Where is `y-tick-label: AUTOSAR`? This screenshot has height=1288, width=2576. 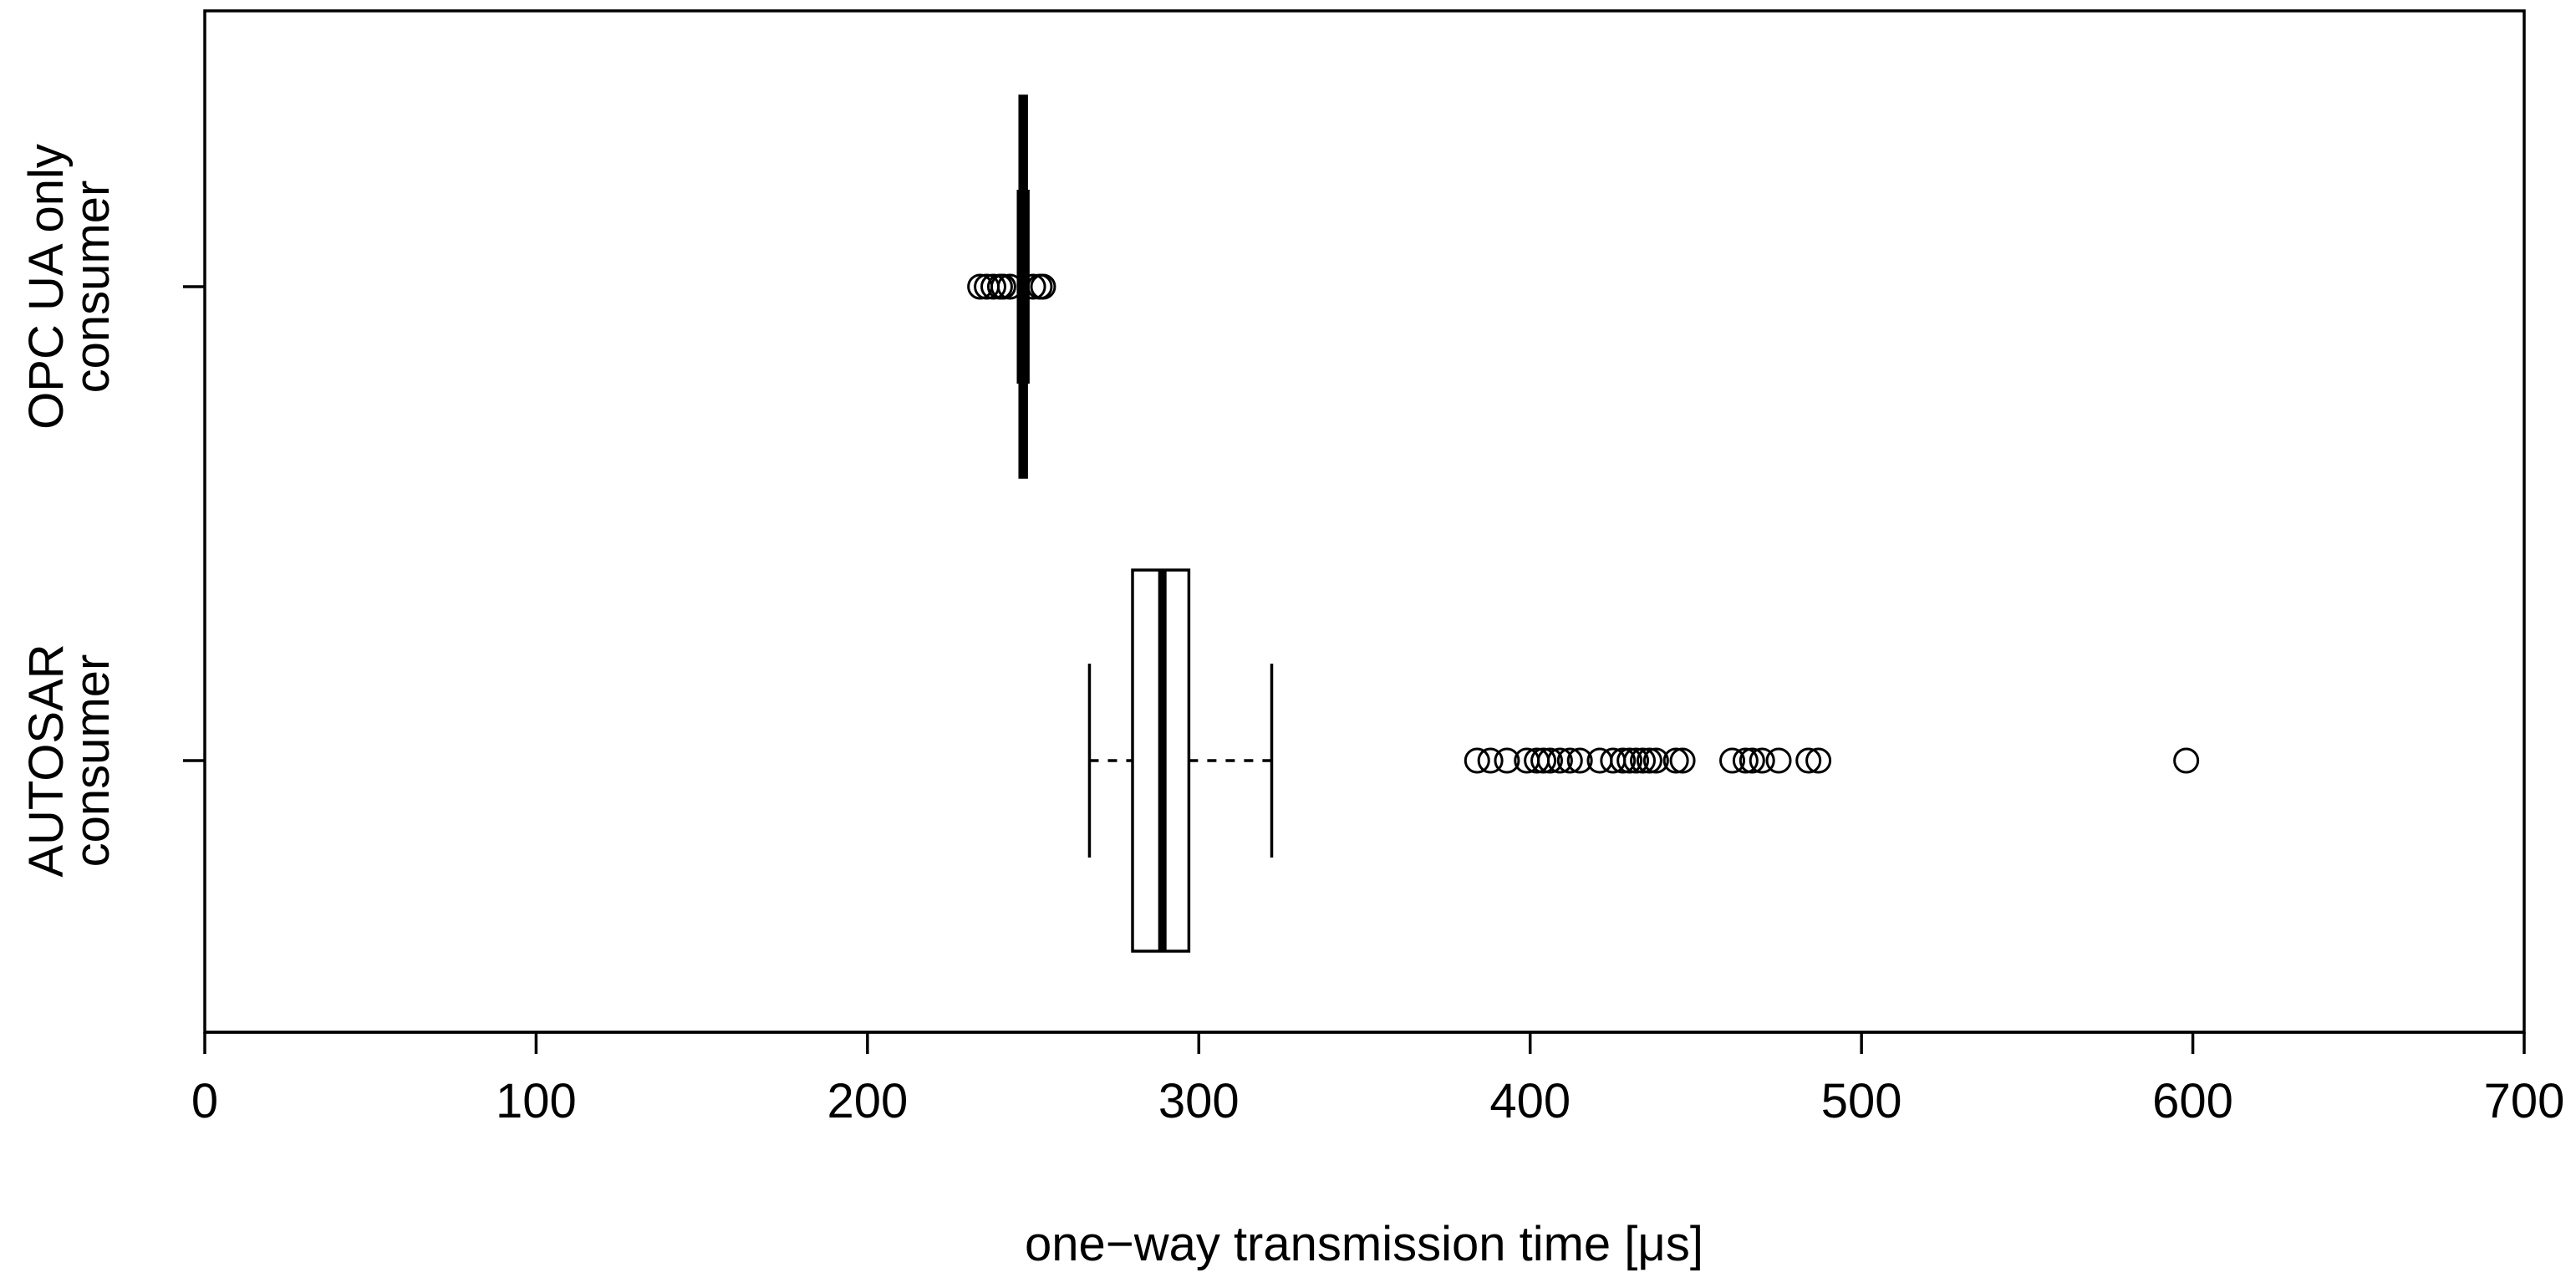 y-tick-label: AUTOSAR is located at coordinates (46, 760).